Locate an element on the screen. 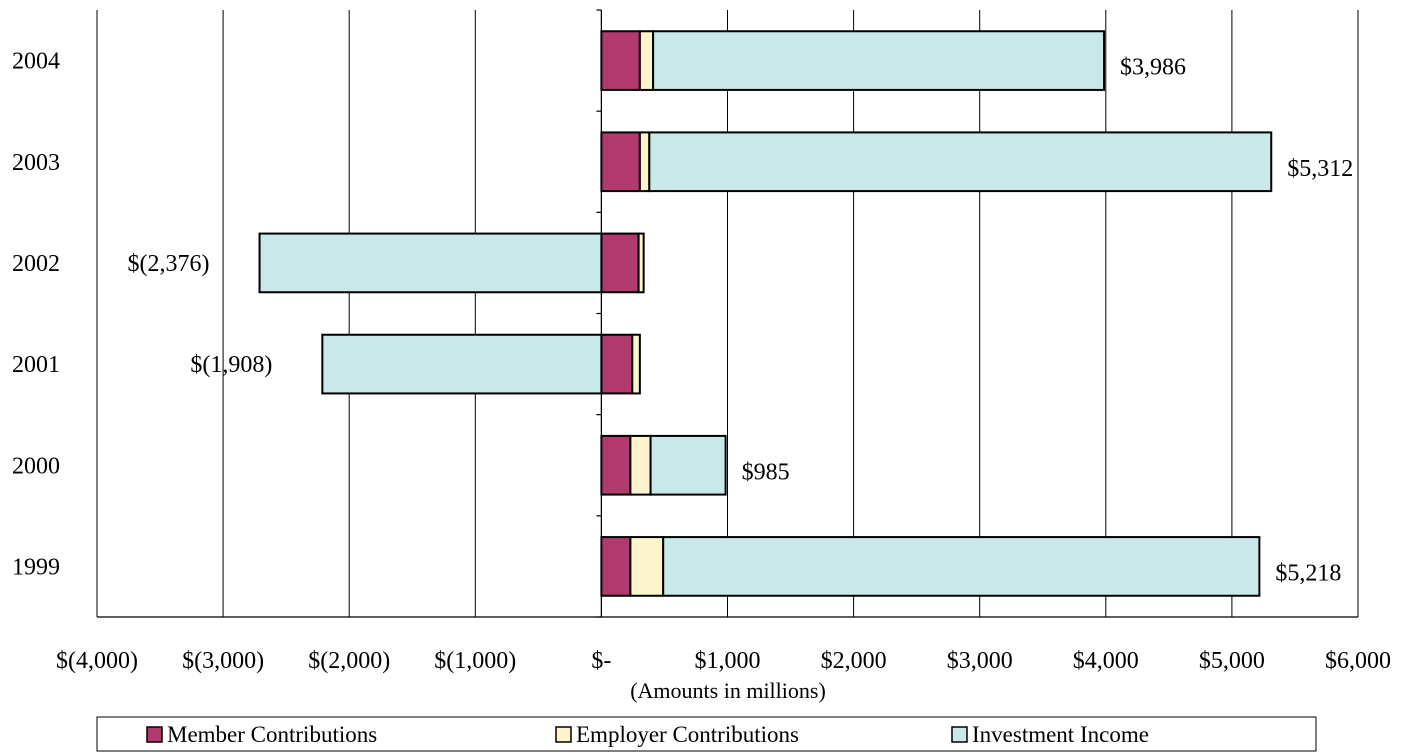 The image size is (1412, 753). legend-label: Investment Income is located at coordinates (1060, 734).